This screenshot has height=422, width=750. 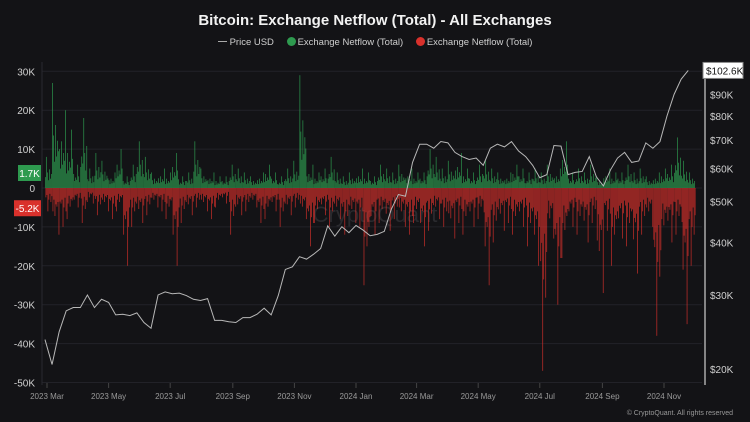 What do you see at coordinates (473, 42) in the screenshot?
I see `legend-item-netflow-negative: Exchange Netflow (Total)` at bounding box center [473, 42].